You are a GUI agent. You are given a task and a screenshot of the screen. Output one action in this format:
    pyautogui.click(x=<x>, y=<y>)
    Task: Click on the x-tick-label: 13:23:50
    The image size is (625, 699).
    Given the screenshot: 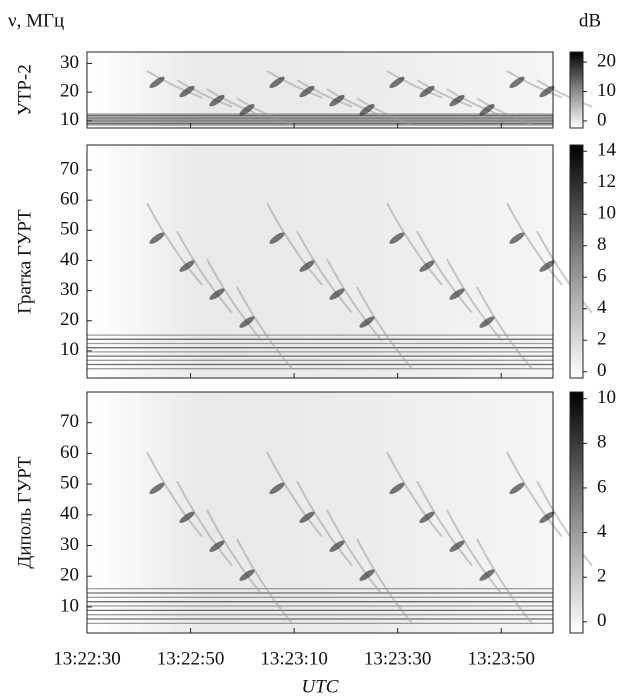 What is the action you would take?
    pyautogui.click(x=501, y=658)
    